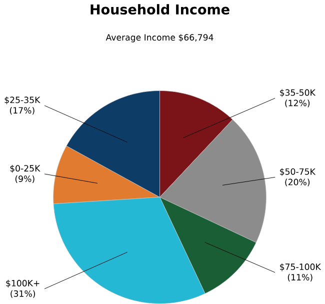 The width and height of the screenshot is (325, 304). Describe the element at coordinates (160, 9) in the screenshot. I see `chart-title: Household Income` at that location.